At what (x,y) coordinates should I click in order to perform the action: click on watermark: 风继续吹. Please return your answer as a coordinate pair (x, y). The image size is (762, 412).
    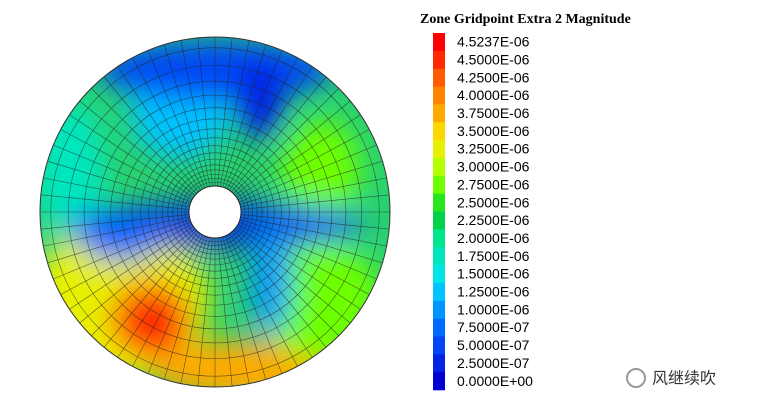
    Looking at the image, I should click on (671, 378).